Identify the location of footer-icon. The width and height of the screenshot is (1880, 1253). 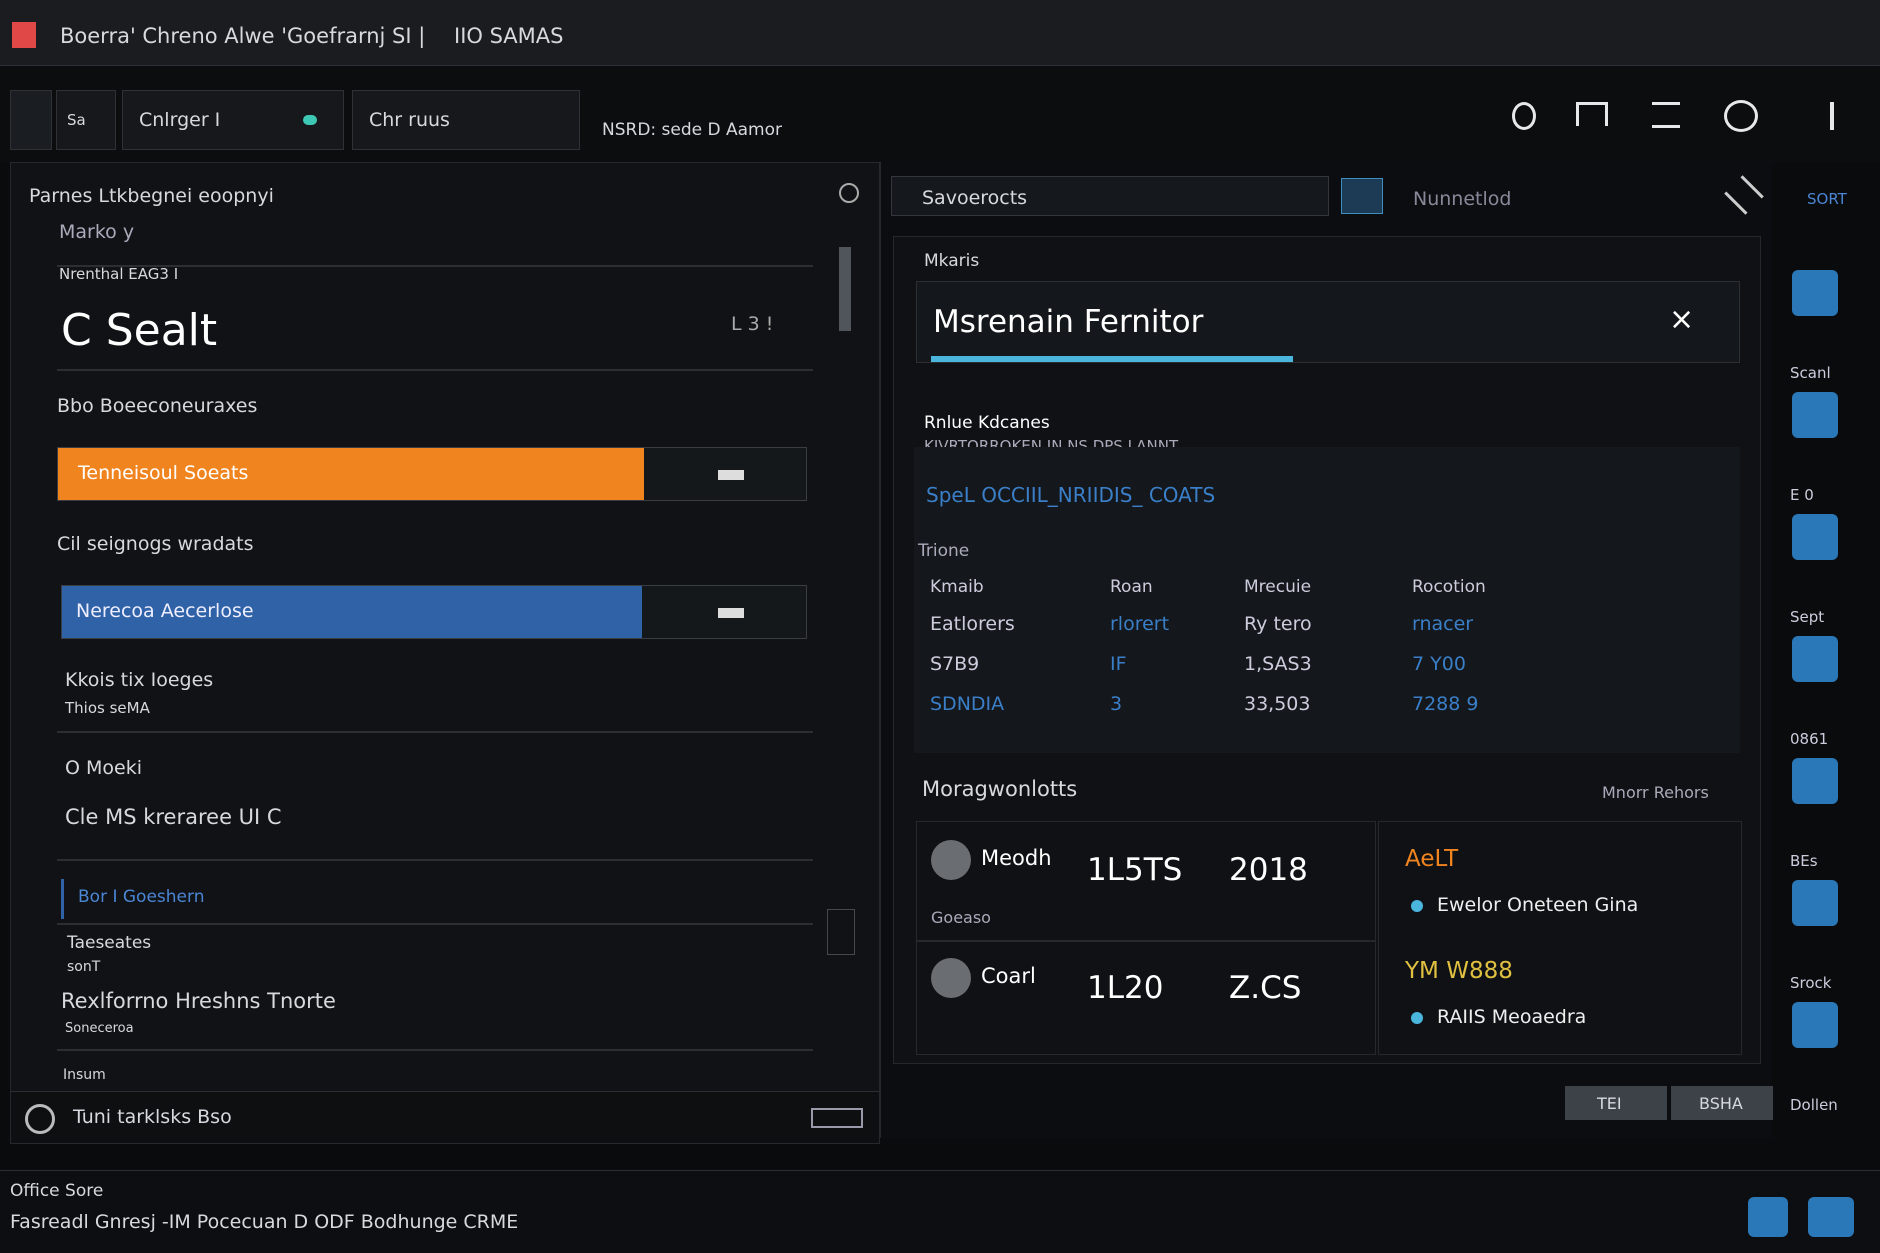
(40, 1119).